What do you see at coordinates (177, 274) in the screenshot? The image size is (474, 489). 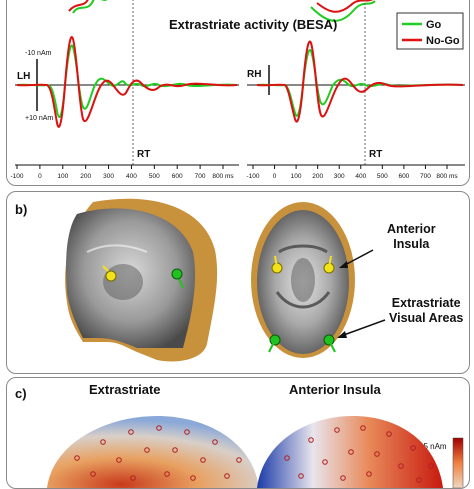 I see `visual-source-dot-sagittal` at bounding box center [177, 274].